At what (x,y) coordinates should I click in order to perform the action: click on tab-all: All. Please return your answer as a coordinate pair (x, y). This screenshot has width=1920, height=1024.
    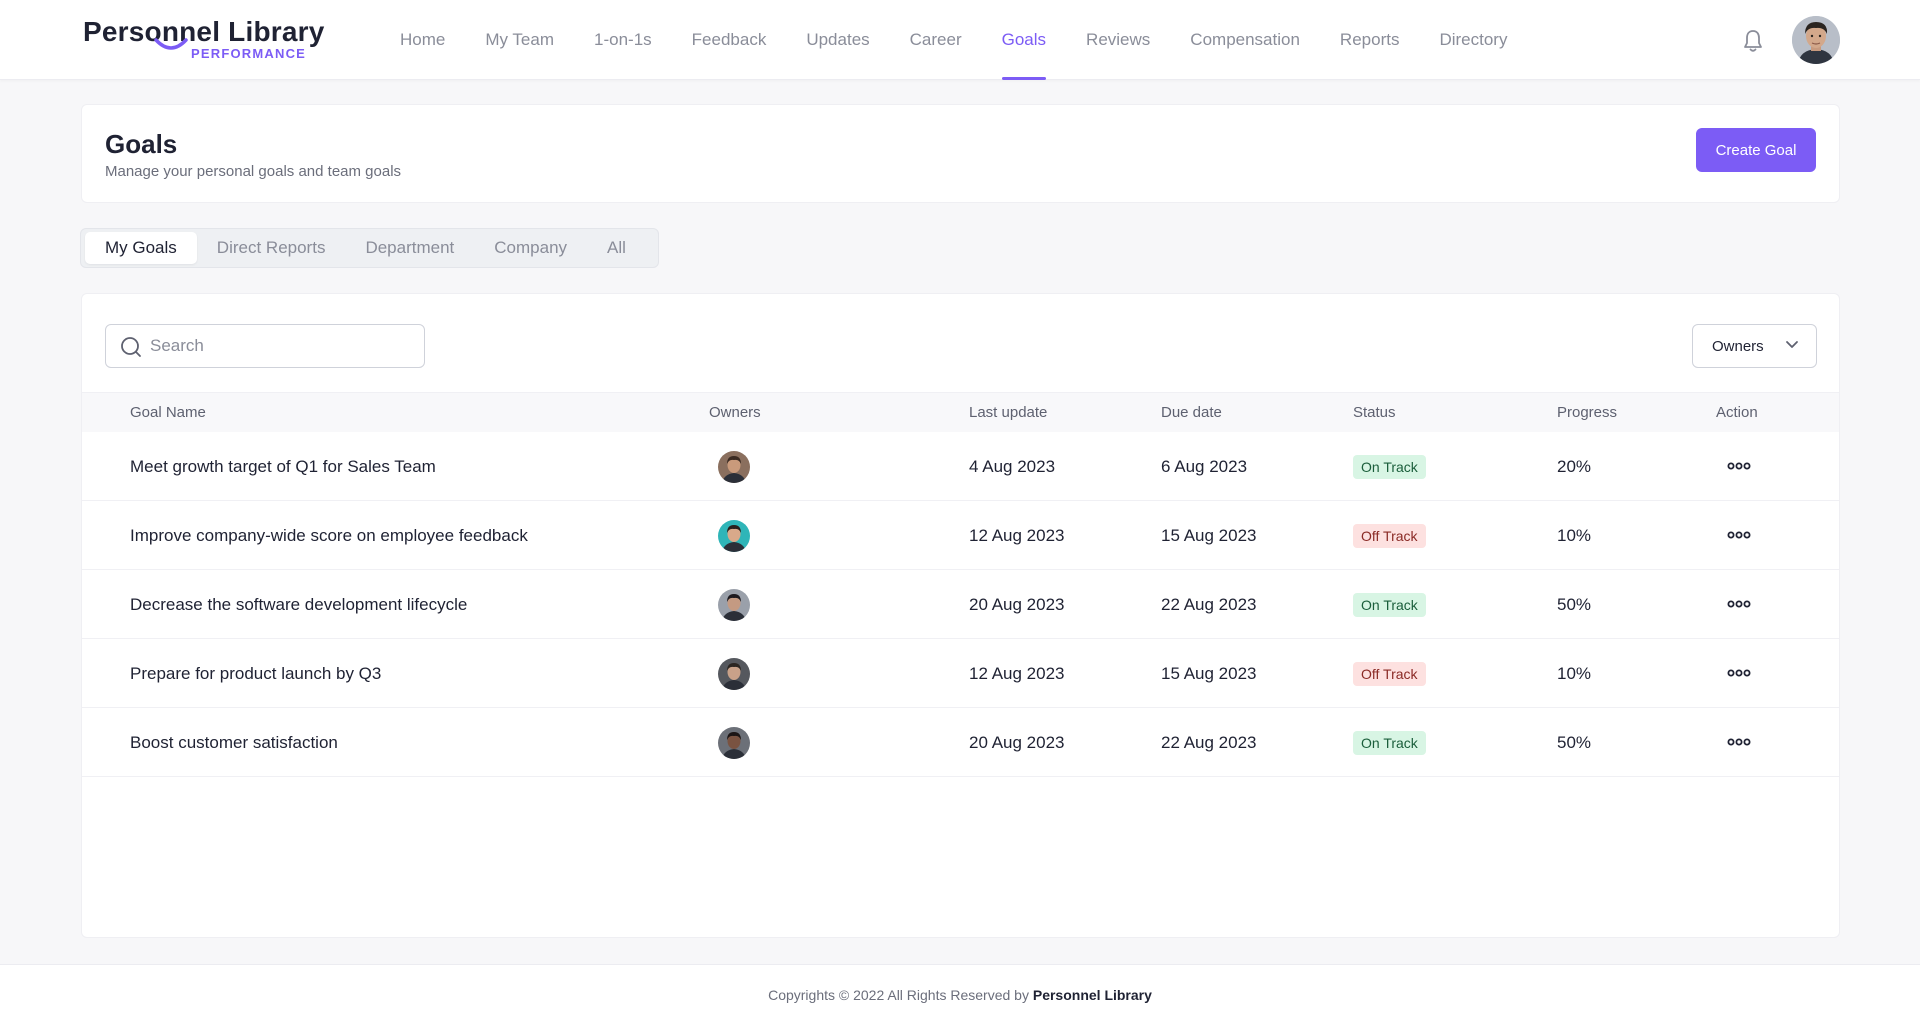
    Looking at the image, I should click on (616, 247).